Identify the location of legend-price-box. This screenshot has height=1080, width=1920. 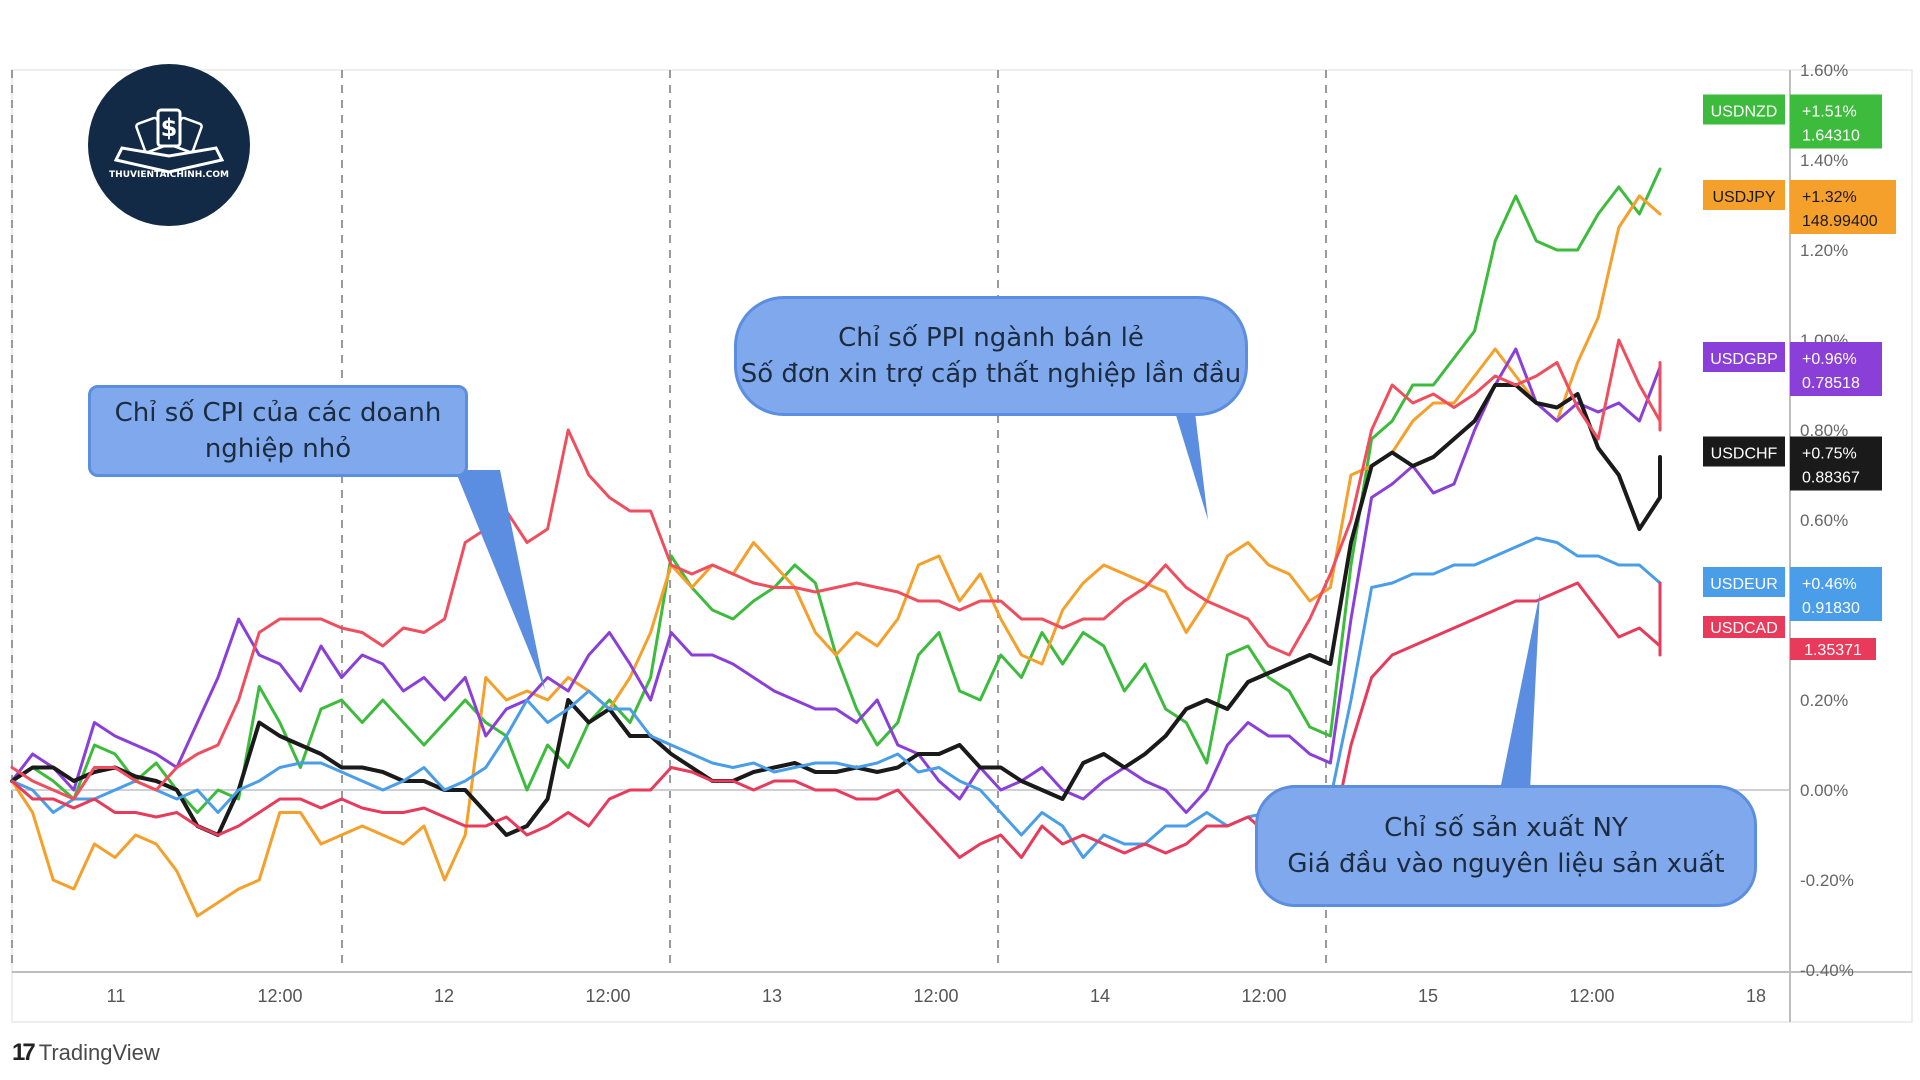
(1833, 649).